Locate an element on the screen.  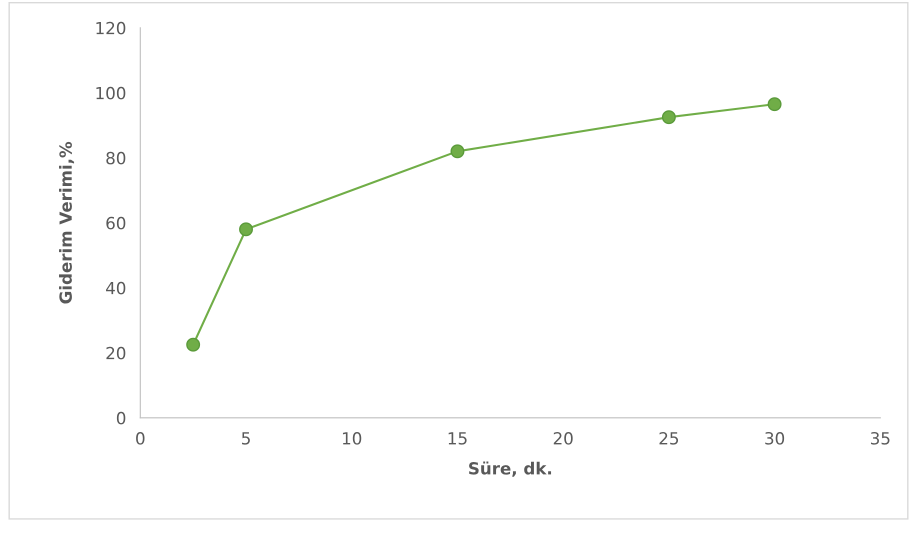
x-tick-label: 30 is located at coordinates (774, 438).